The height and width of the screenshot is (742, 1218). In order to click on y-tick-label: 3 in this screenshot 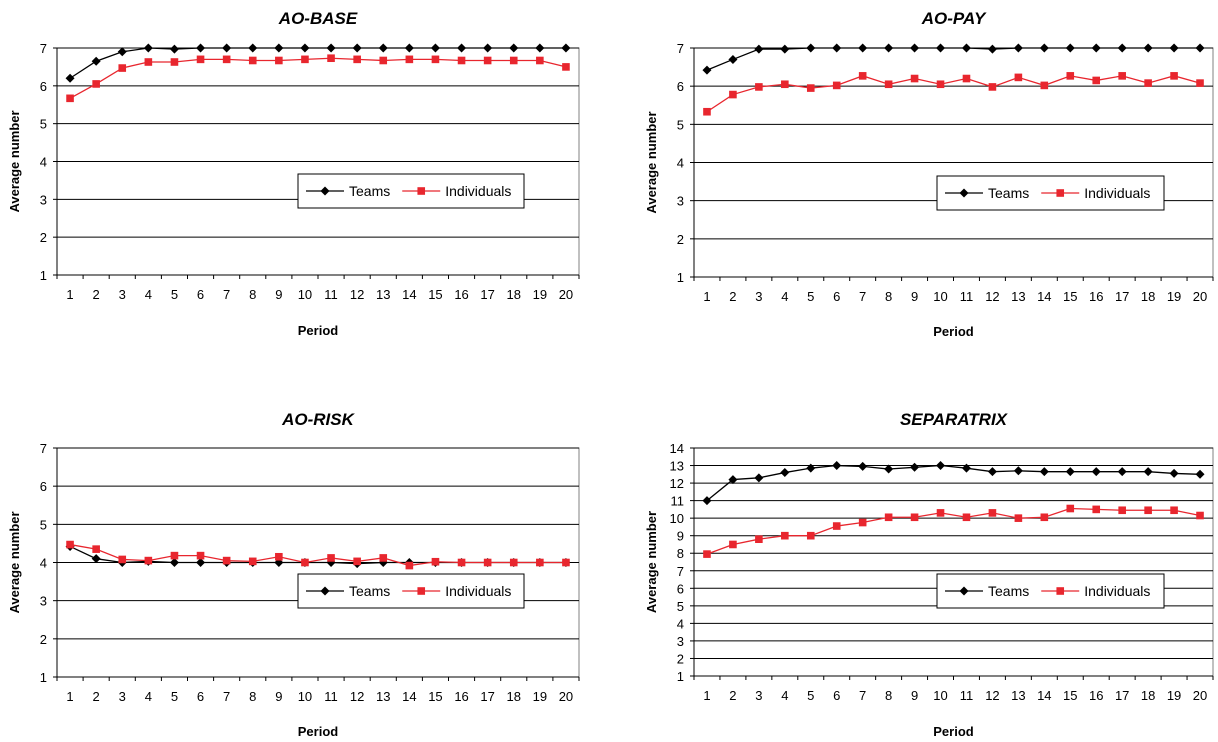, I will do `click(43, 601)`.